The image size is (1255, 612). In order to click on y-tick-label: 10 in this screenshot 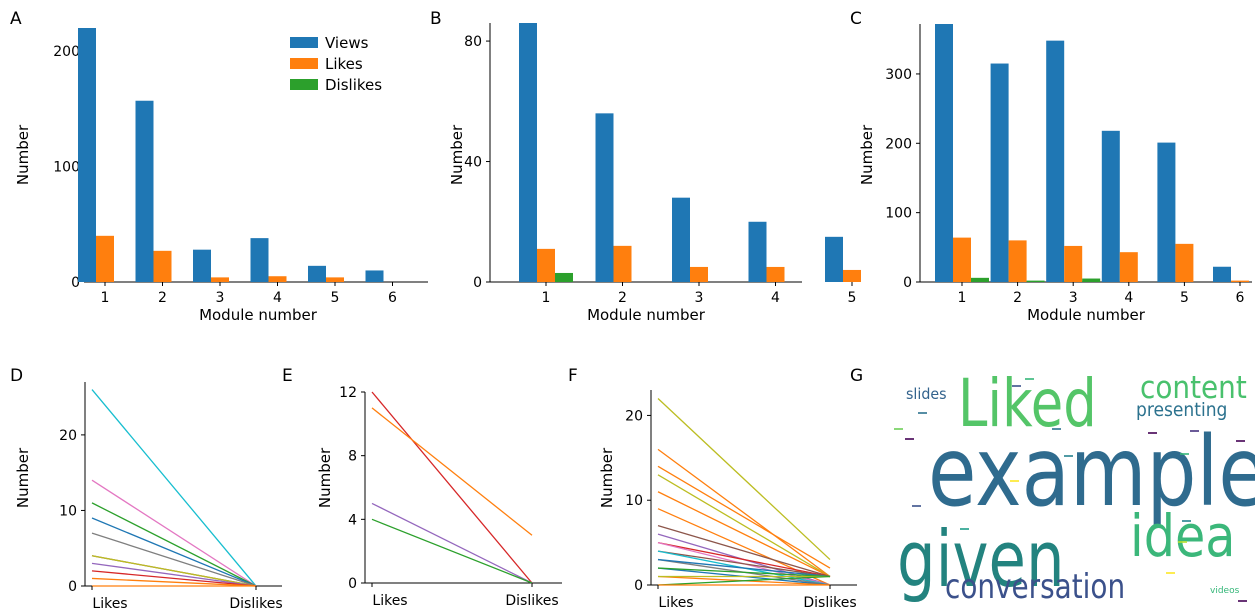, I will do `click(634, 501)`.